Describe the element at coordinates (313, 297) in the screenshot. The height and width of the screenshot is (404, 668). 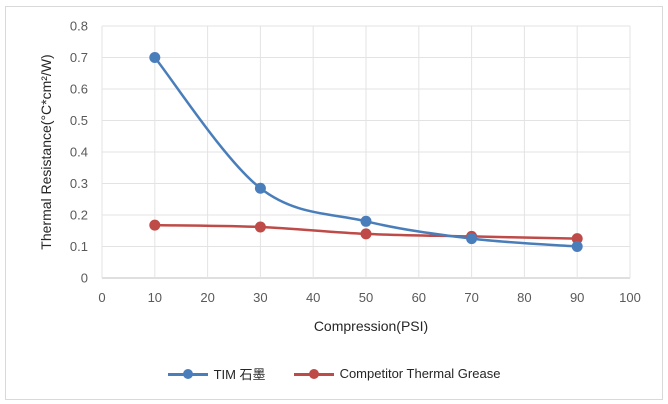
I see `x-tick-label: 40` at that location.